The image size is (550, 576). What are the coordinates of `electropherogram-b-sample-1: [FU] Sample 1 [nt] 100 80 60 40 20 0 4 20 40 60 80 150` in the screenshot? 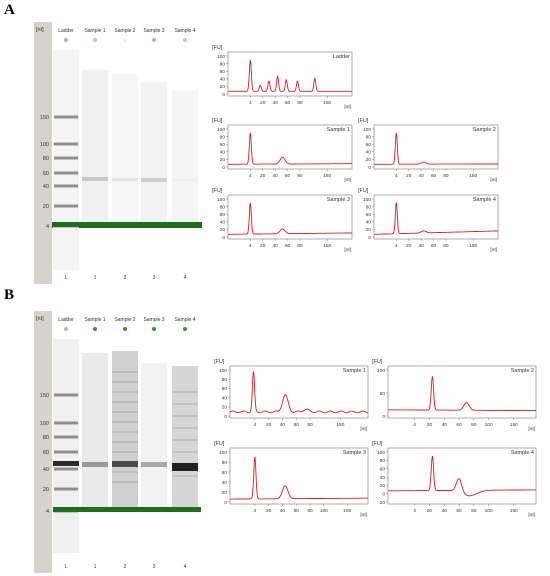 It's located at (291, 395).